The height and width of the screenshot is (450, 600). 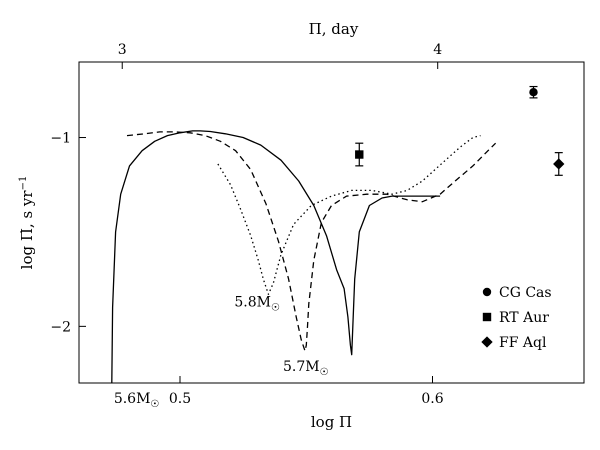 I want to click on y-tick-label: −2, so click(x=60, y=327).